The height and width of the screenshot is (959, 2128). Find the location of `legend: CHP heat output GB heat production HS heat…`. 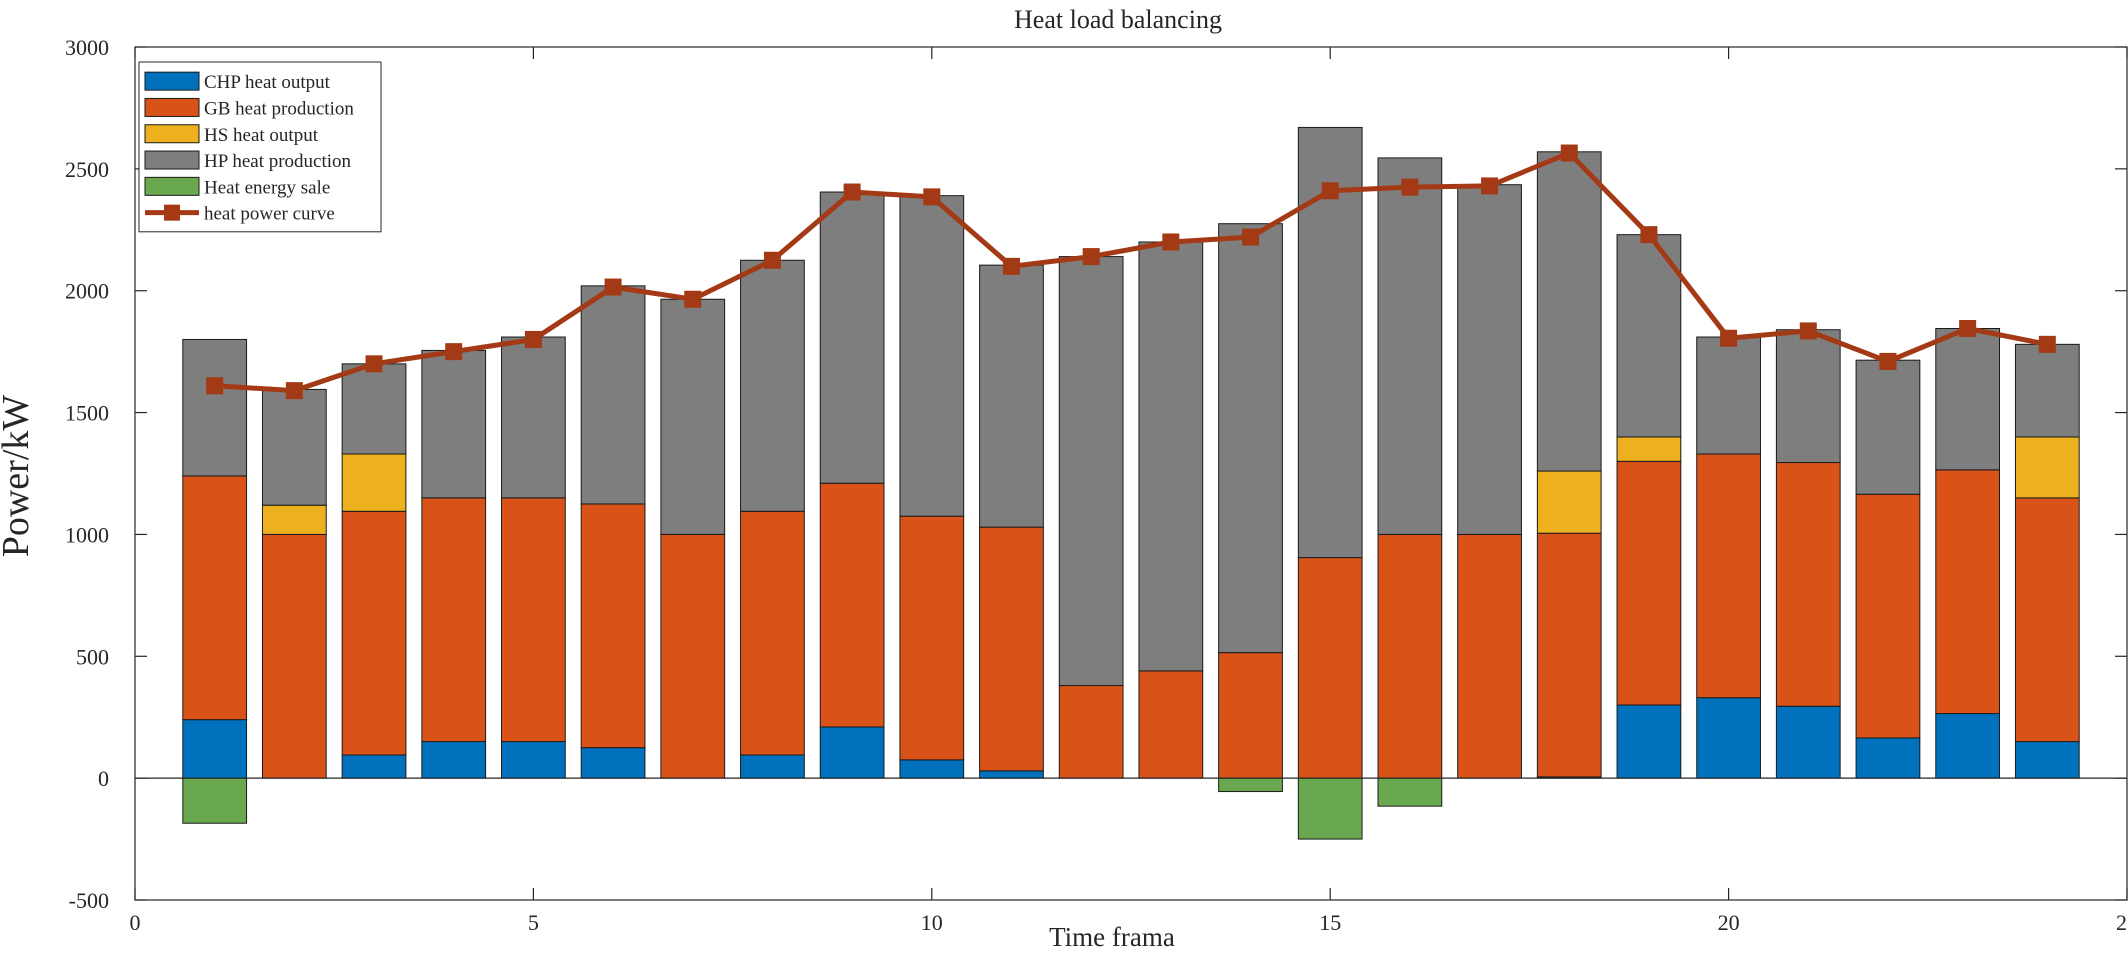

legend: CHP heat output GB heat production HS heat… is located at coordinates (260, 147).